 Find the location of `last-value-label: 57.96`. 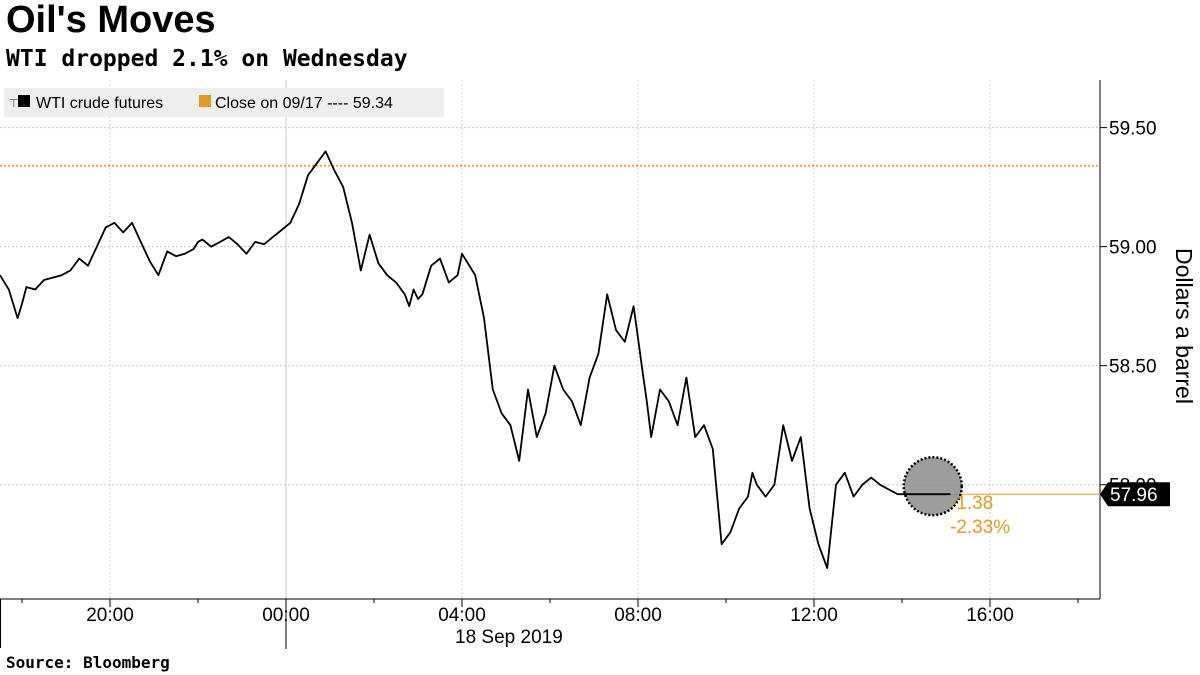

last-value-label: 57.96 is located at coordinates (1134, 495).